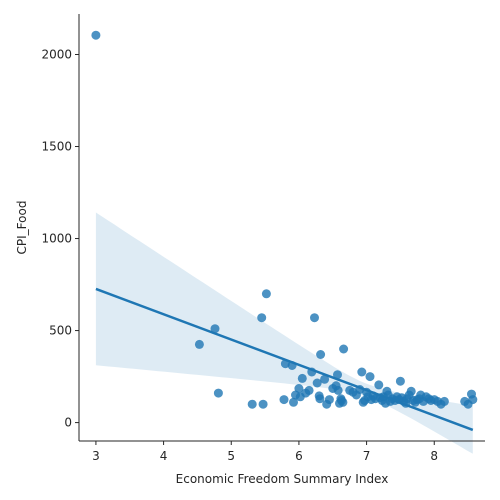 Image resolution: width=500 pixels, height=500 pixels. What do you see at coordinates (367, 456) in the screenshot?
I see `x-tick-label: 7` at bounding box center [367, 456].